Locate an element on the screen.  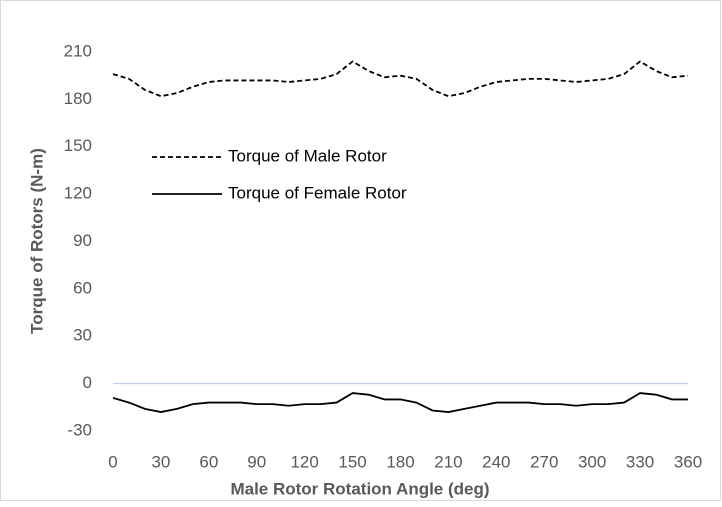
x-tick-label: 240 is located at coordinates (496, 461).